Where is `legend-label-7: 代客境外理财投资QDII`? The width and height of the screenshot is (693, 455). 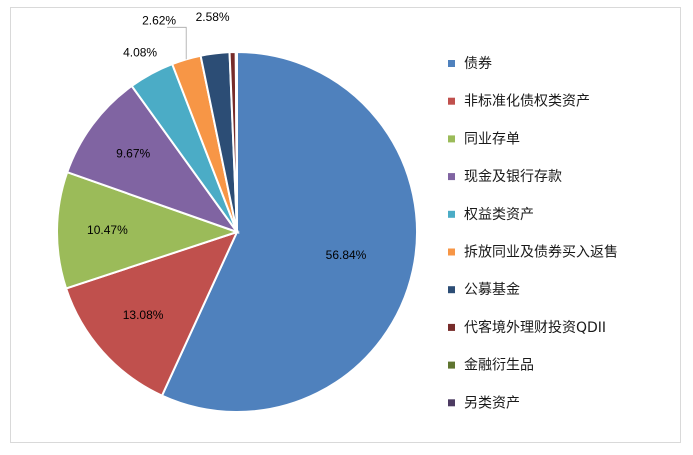
legend-label-7: 代客境外理财投资QDII is located at coordinates (535, 327).